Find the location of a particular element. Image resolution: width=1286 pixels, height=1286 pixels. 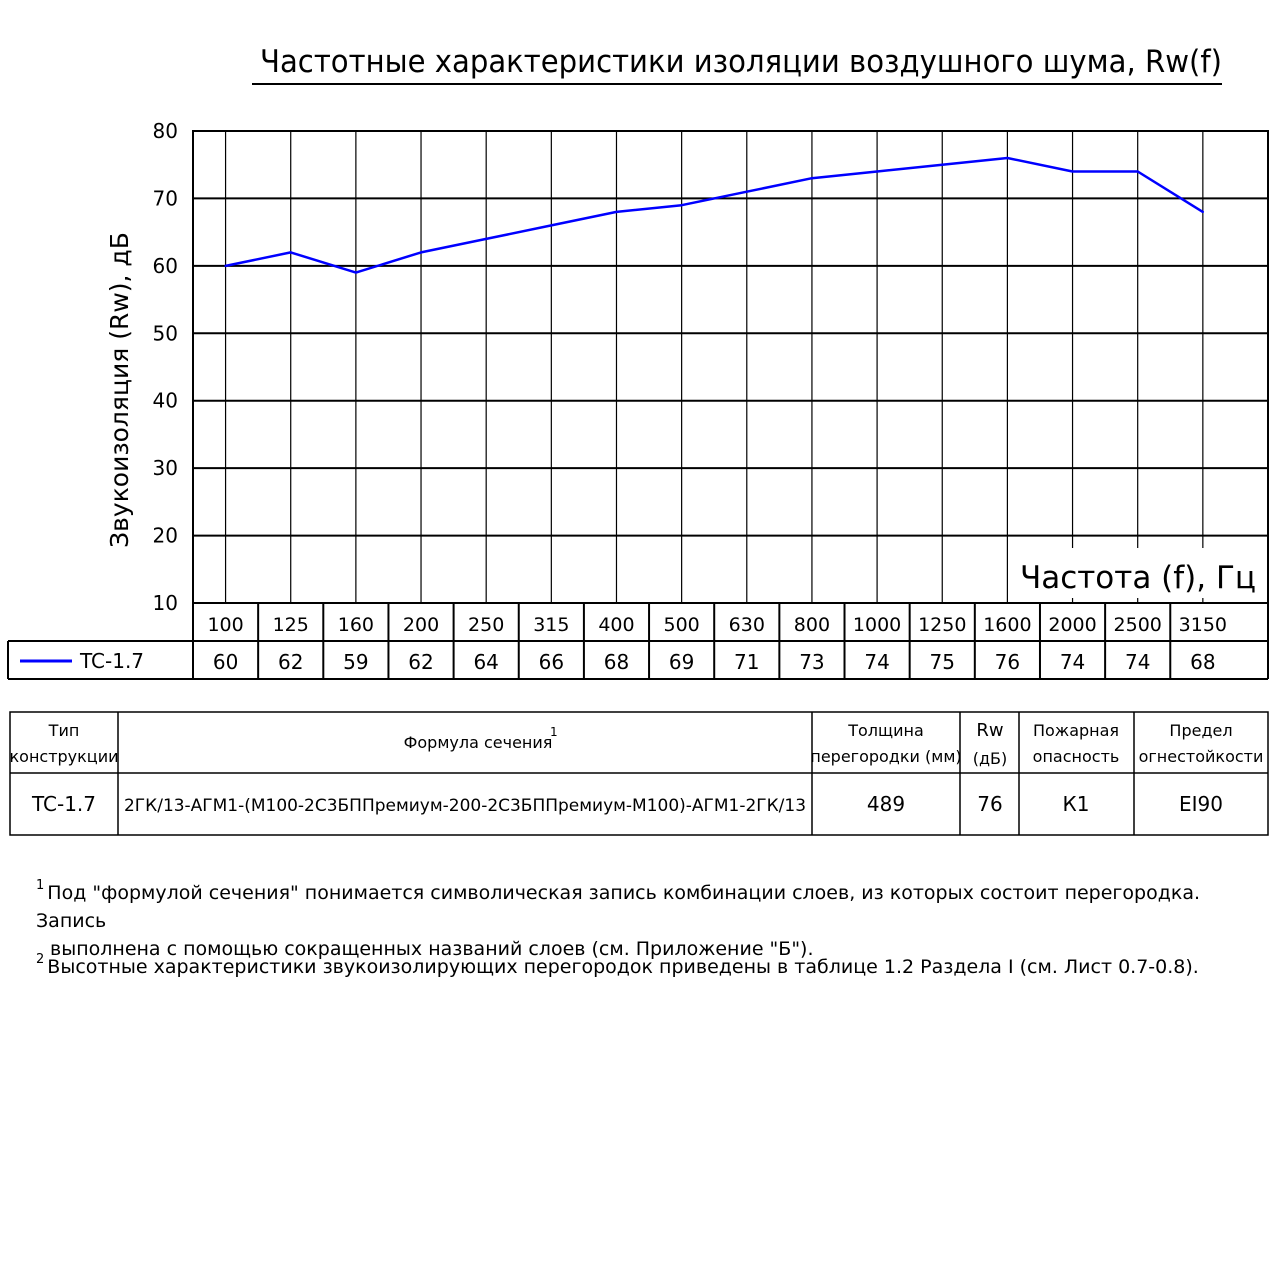

header-fire-hazard-line1: Пожарная is located at coordinates (1076, 730).